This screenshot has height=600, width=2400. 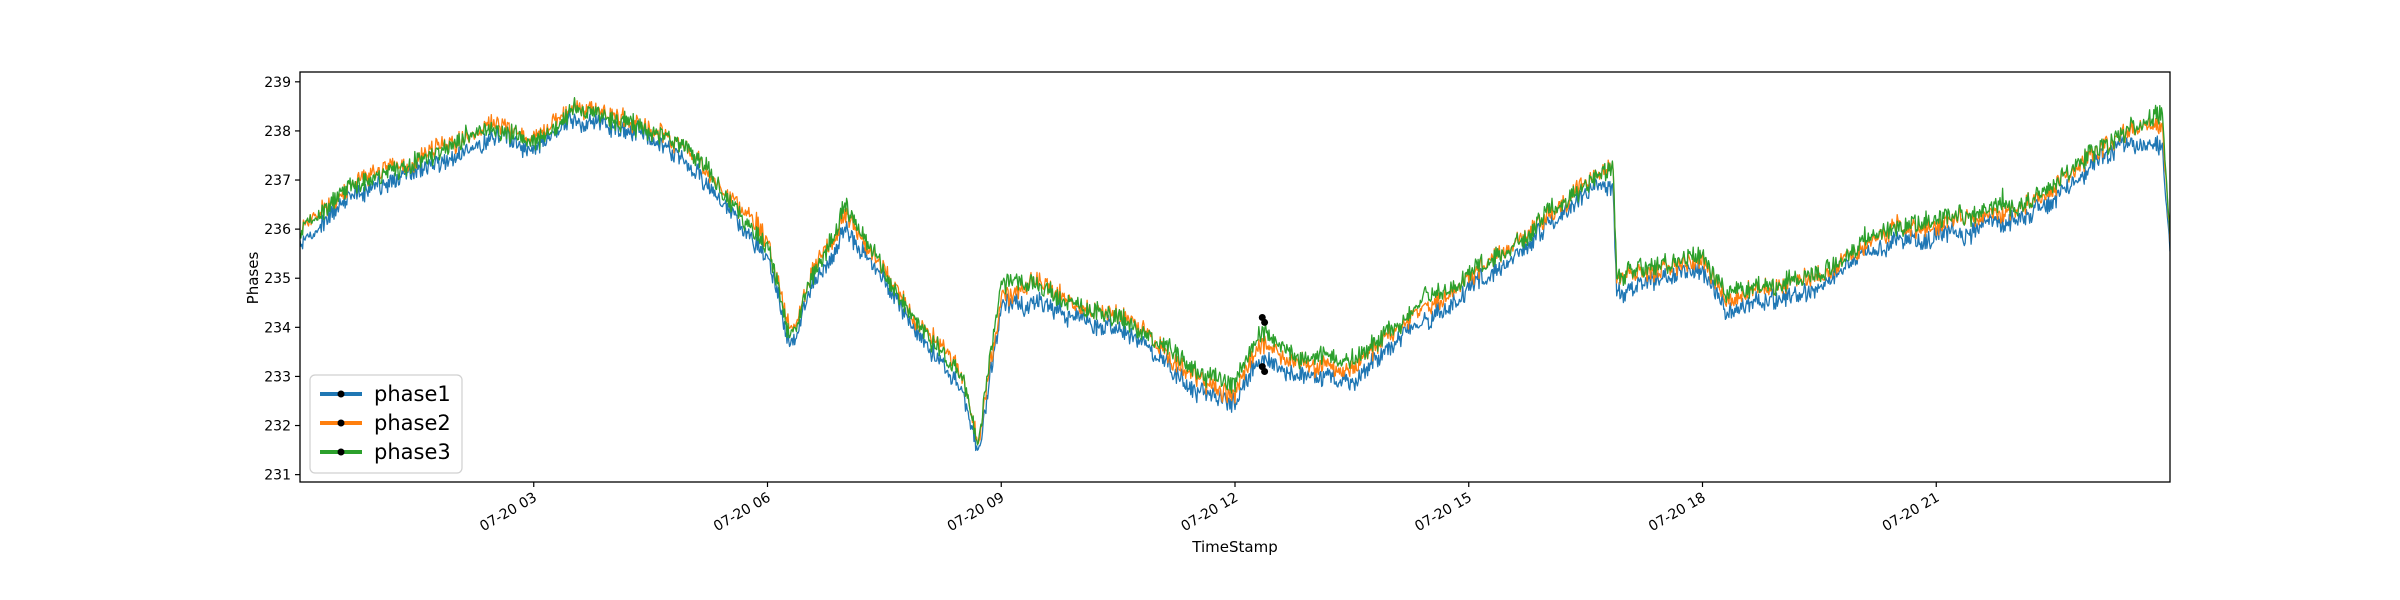 What do you see at coordinates (1677, 512) in the screenshot?
I see `x-tick-label: 07-20 18` at bounding box center [1677, 512].